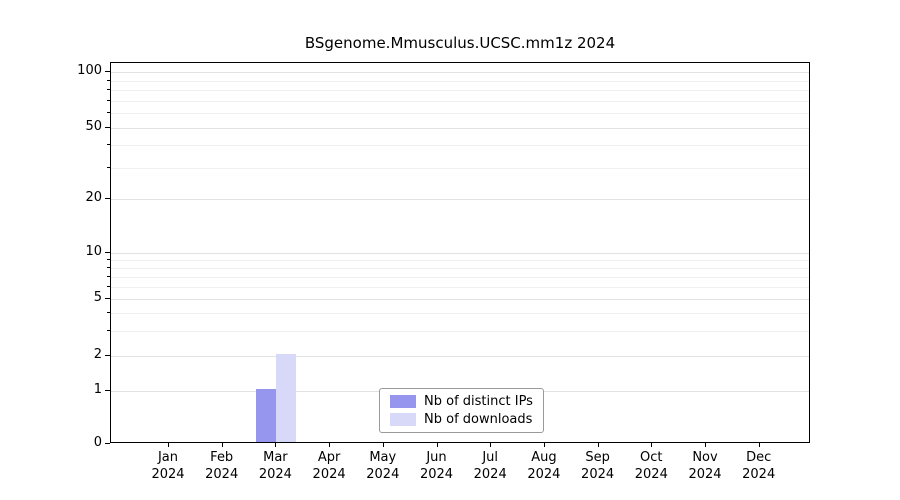 The height and width of the screenshot is (500, 900). Describe the element at coordinates (89, 71) in the screenshot. I see `y-axis-tick-label: 100` at that location.